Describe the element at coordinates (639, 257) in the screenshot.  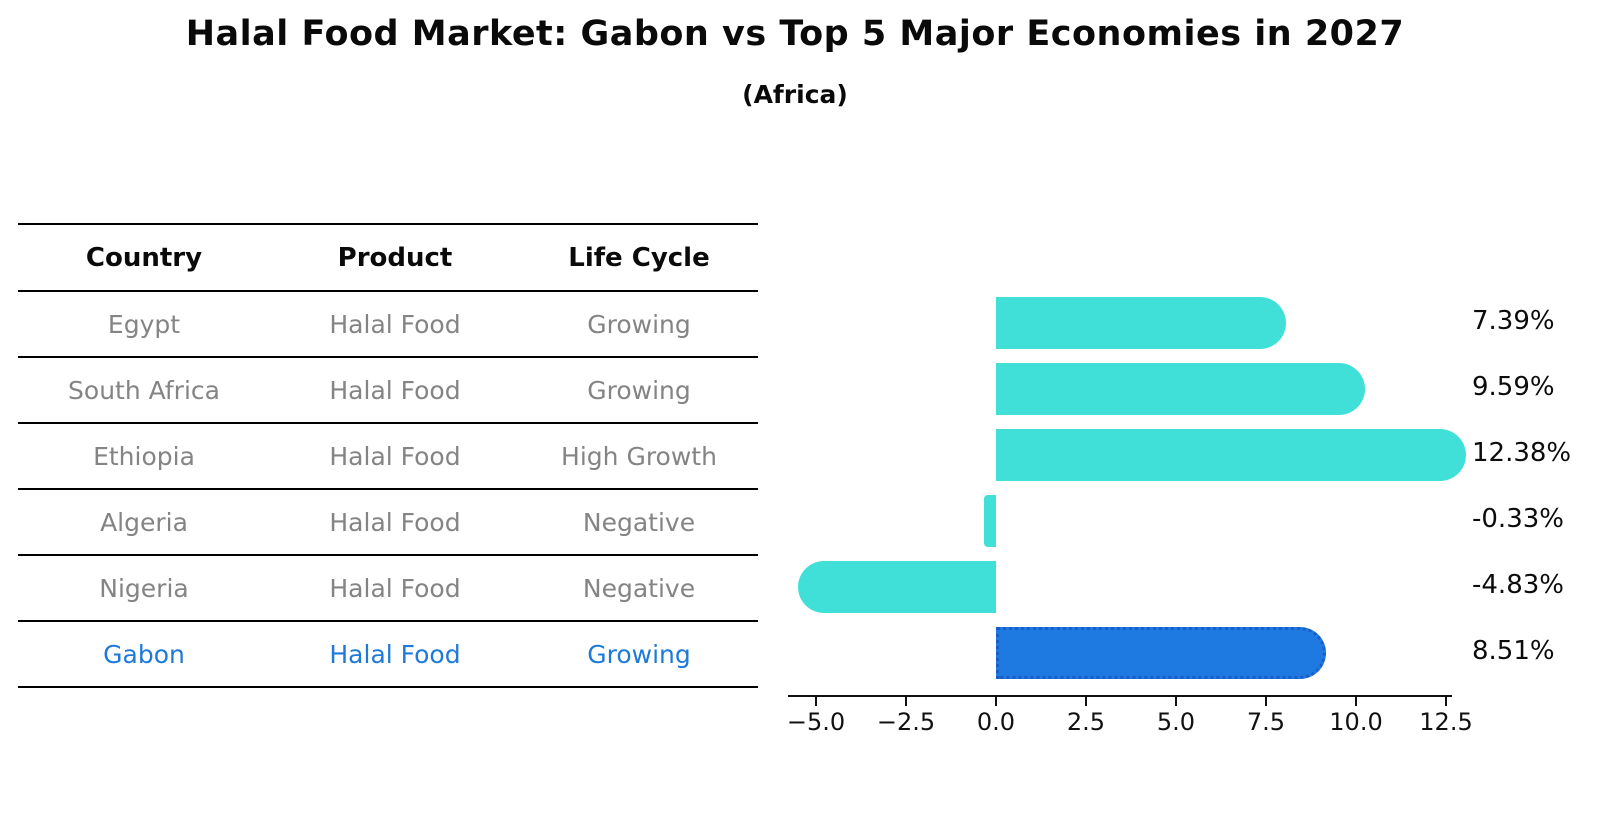
I see `column-header-life-cycle: Life Cycle` at that location.